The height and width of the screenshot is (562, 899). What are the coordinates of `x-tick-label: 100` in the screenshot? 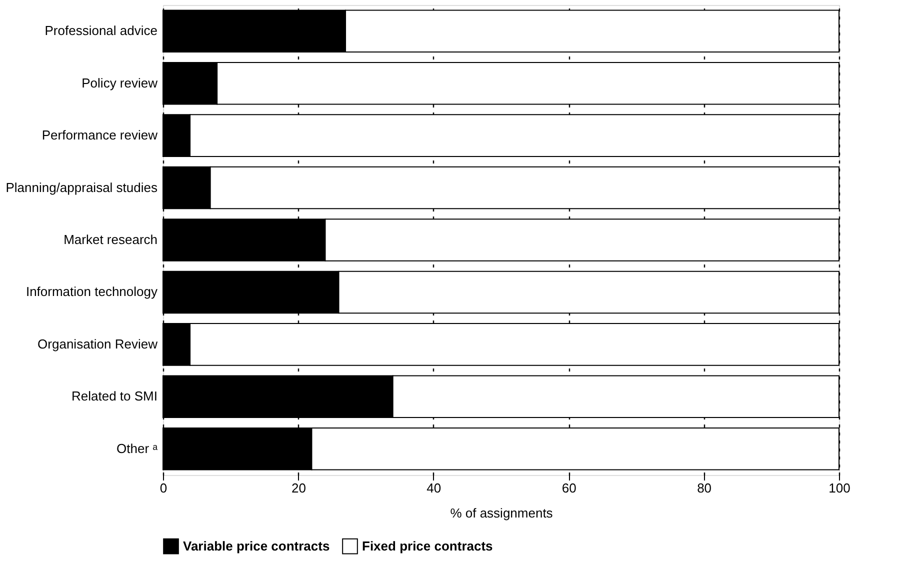 It's located at (839, 488).